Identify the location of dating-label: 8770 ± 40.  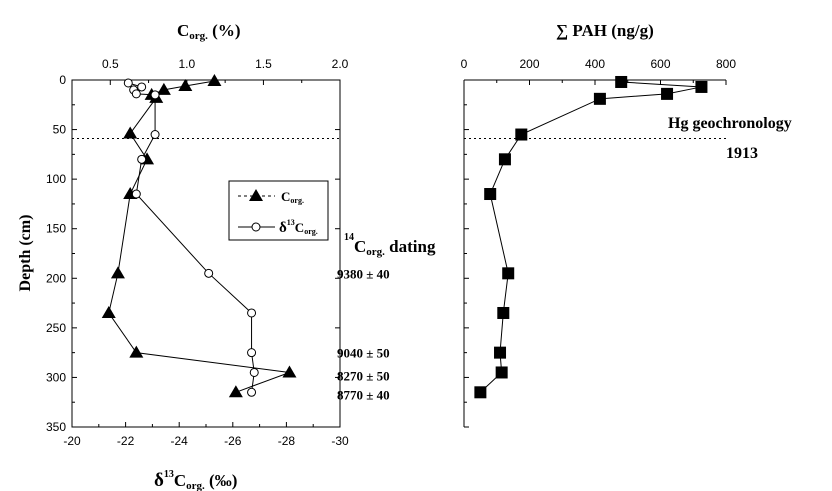
(363, 394).